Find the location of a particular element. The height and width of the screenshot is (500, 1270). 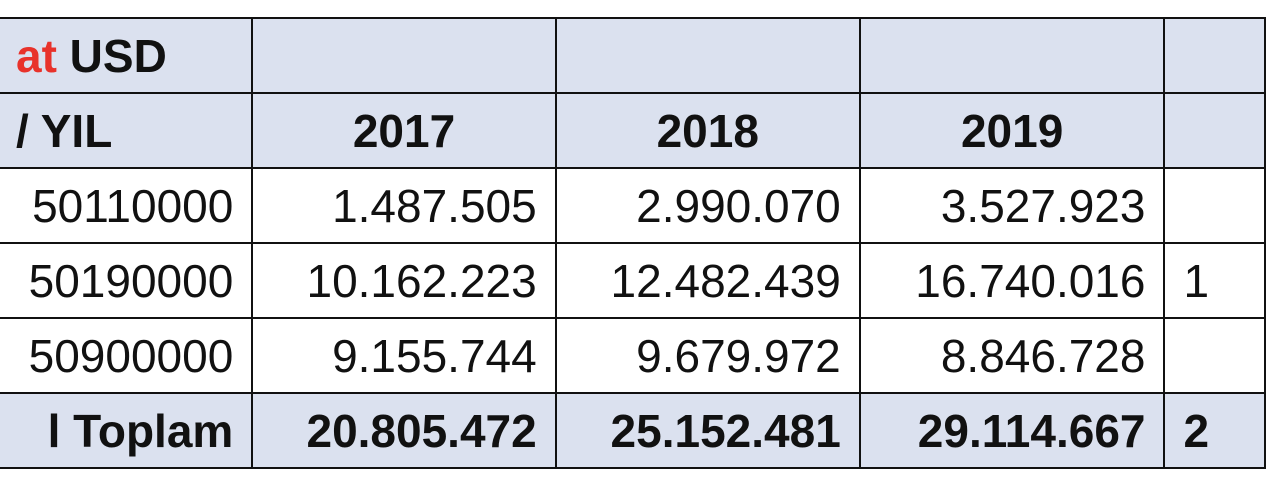

value-cell: 3.527.923 is located at coordinates (1012, 205).